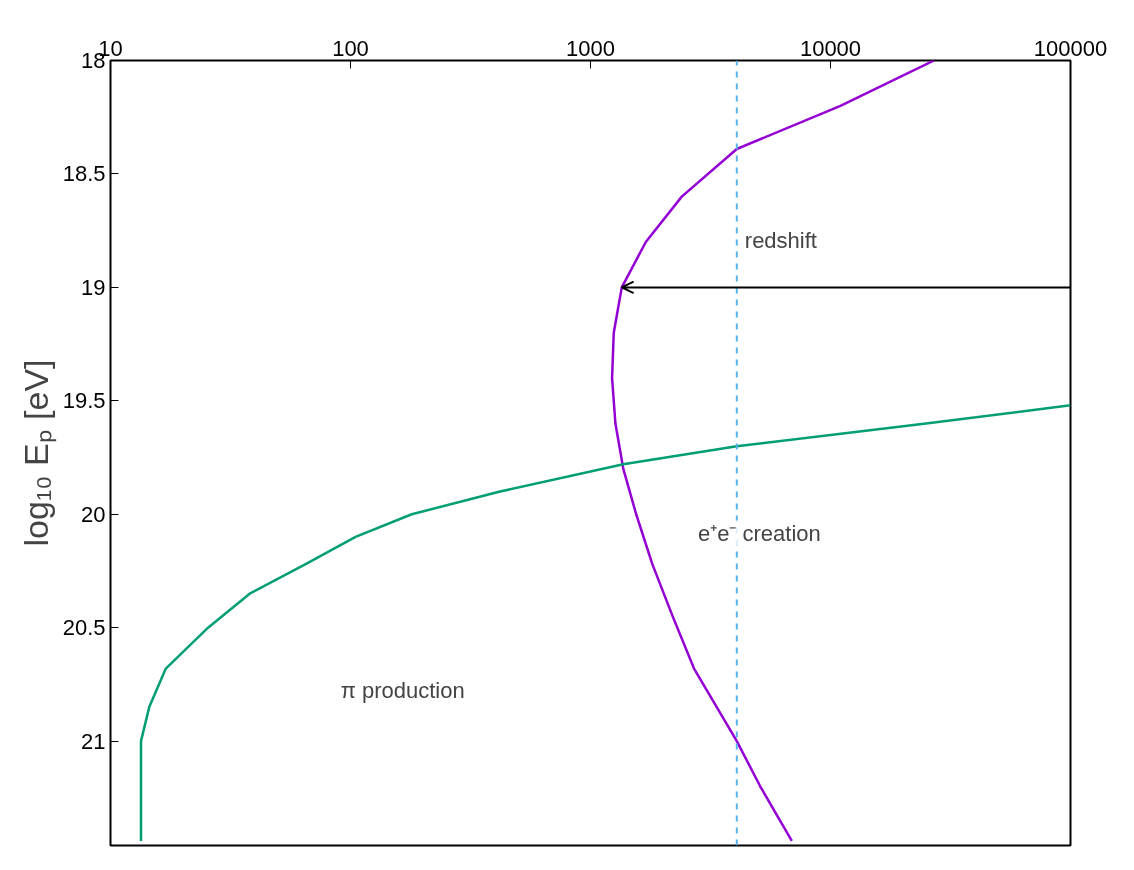 This screenshot has width=1134, height=870. Describe the element at coordinates (84, 628) in the screenshot. I see `y-tick-label: 20.5` at that location.